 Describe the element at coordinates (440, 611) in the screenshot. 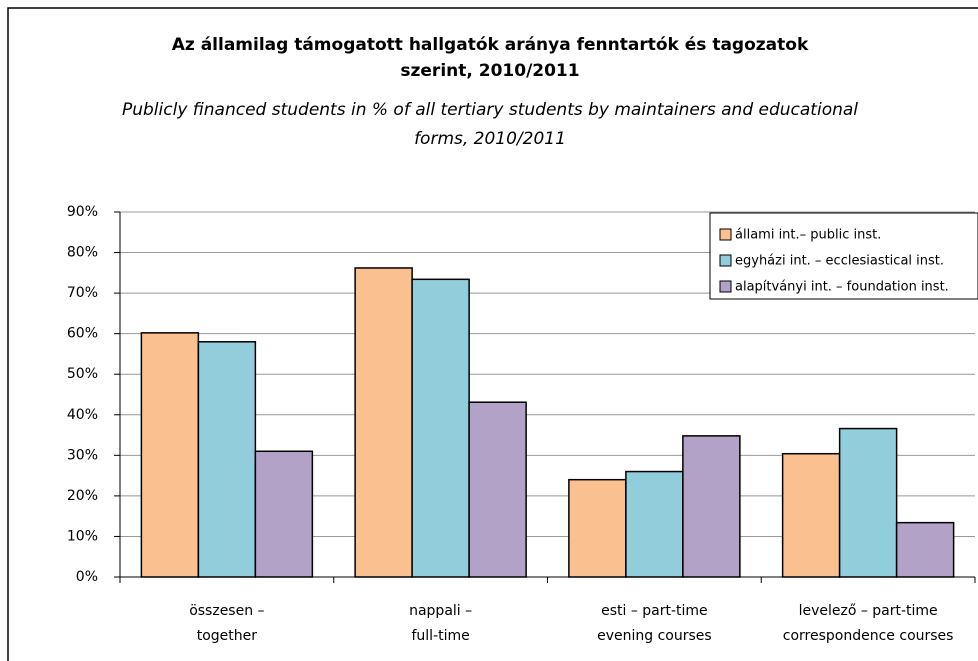

I see `x-tick-label: nappali –` at that location.